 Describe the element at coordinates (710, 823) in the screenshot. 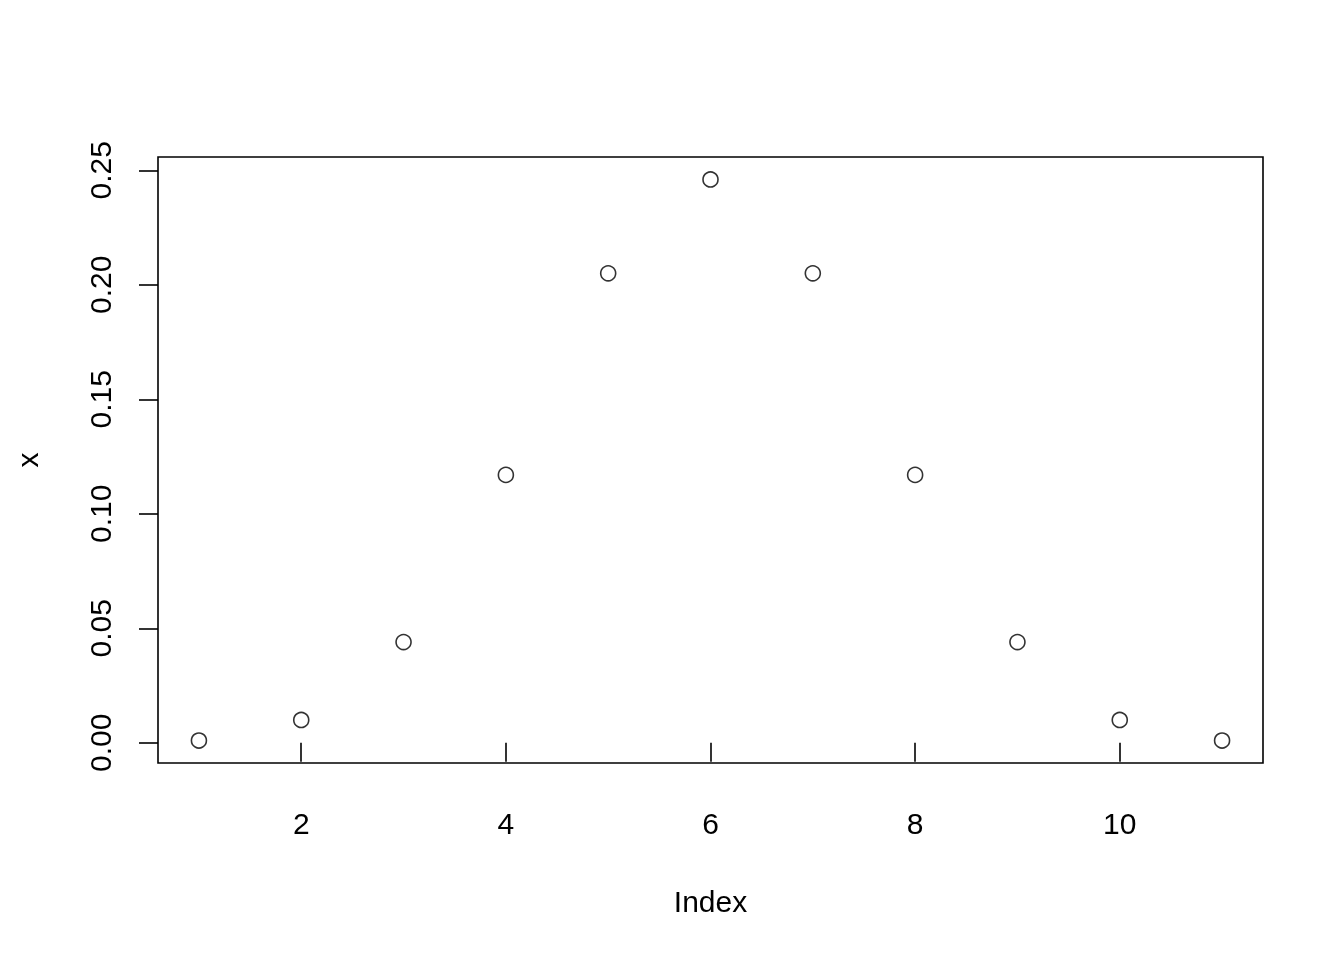

I see `x-tick-label: 6` at that location.